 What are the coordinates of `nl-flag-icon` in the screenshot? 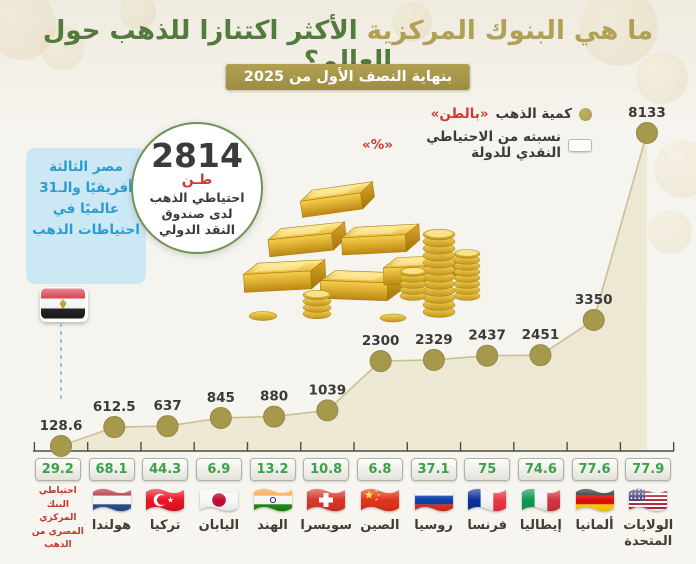 It's located at (111, 500).